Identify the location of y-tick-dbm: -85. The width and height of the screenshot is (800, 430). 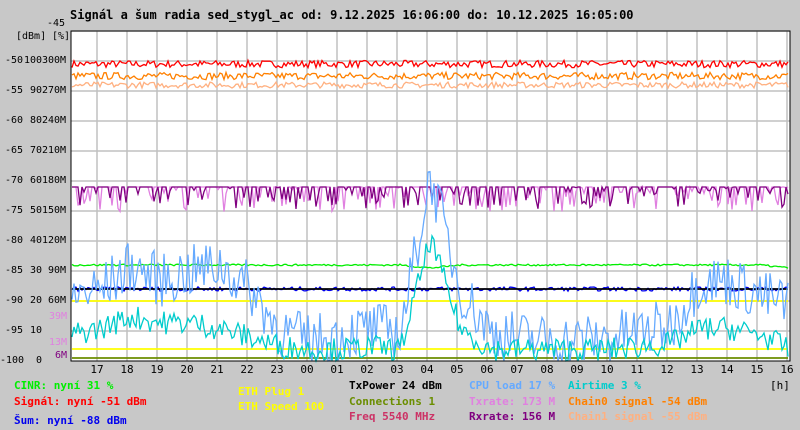
(13, 270).